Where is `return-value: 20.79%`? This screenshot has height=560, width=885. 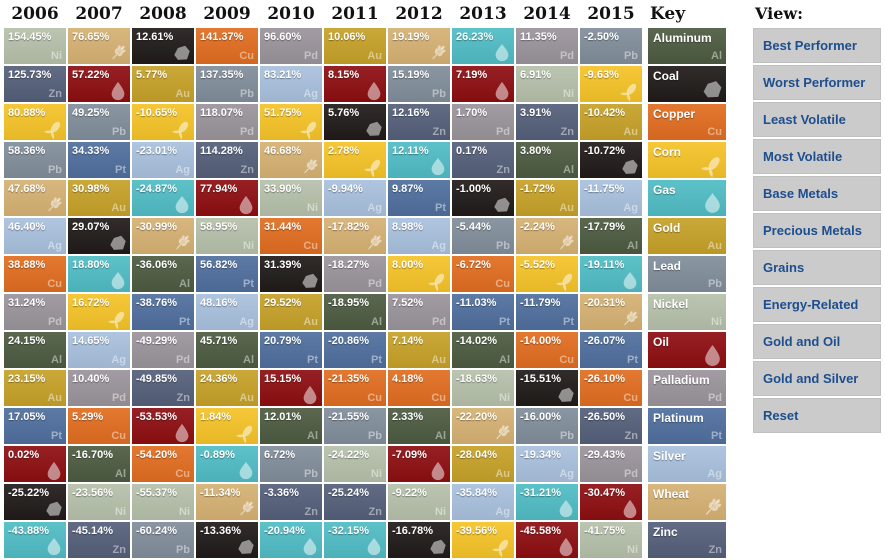 return-value: 20.79% is located at coordinates (283, 341).